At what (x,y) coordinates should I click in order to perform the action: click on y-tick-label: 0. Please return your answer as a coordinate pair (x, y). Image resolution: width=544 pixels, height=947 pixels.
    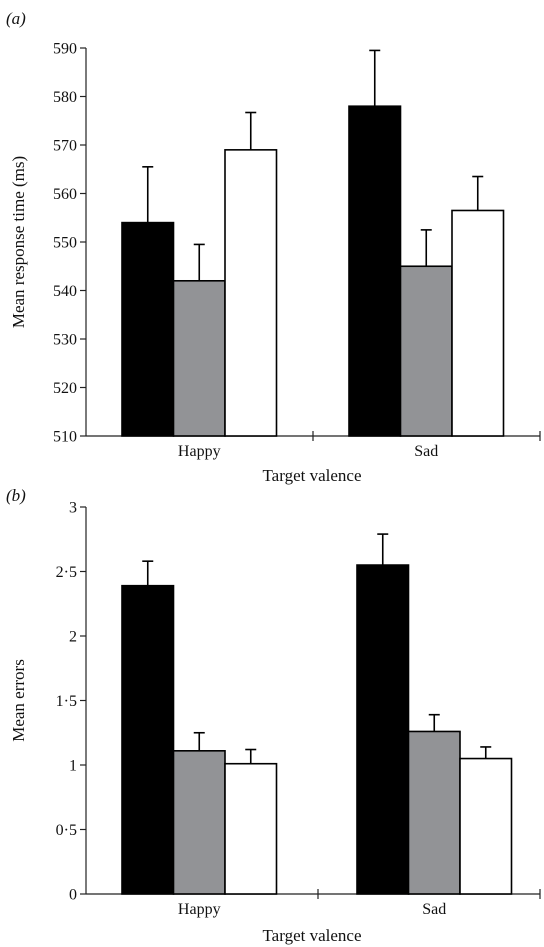
    Looking at the image, I should click on (73, 895).